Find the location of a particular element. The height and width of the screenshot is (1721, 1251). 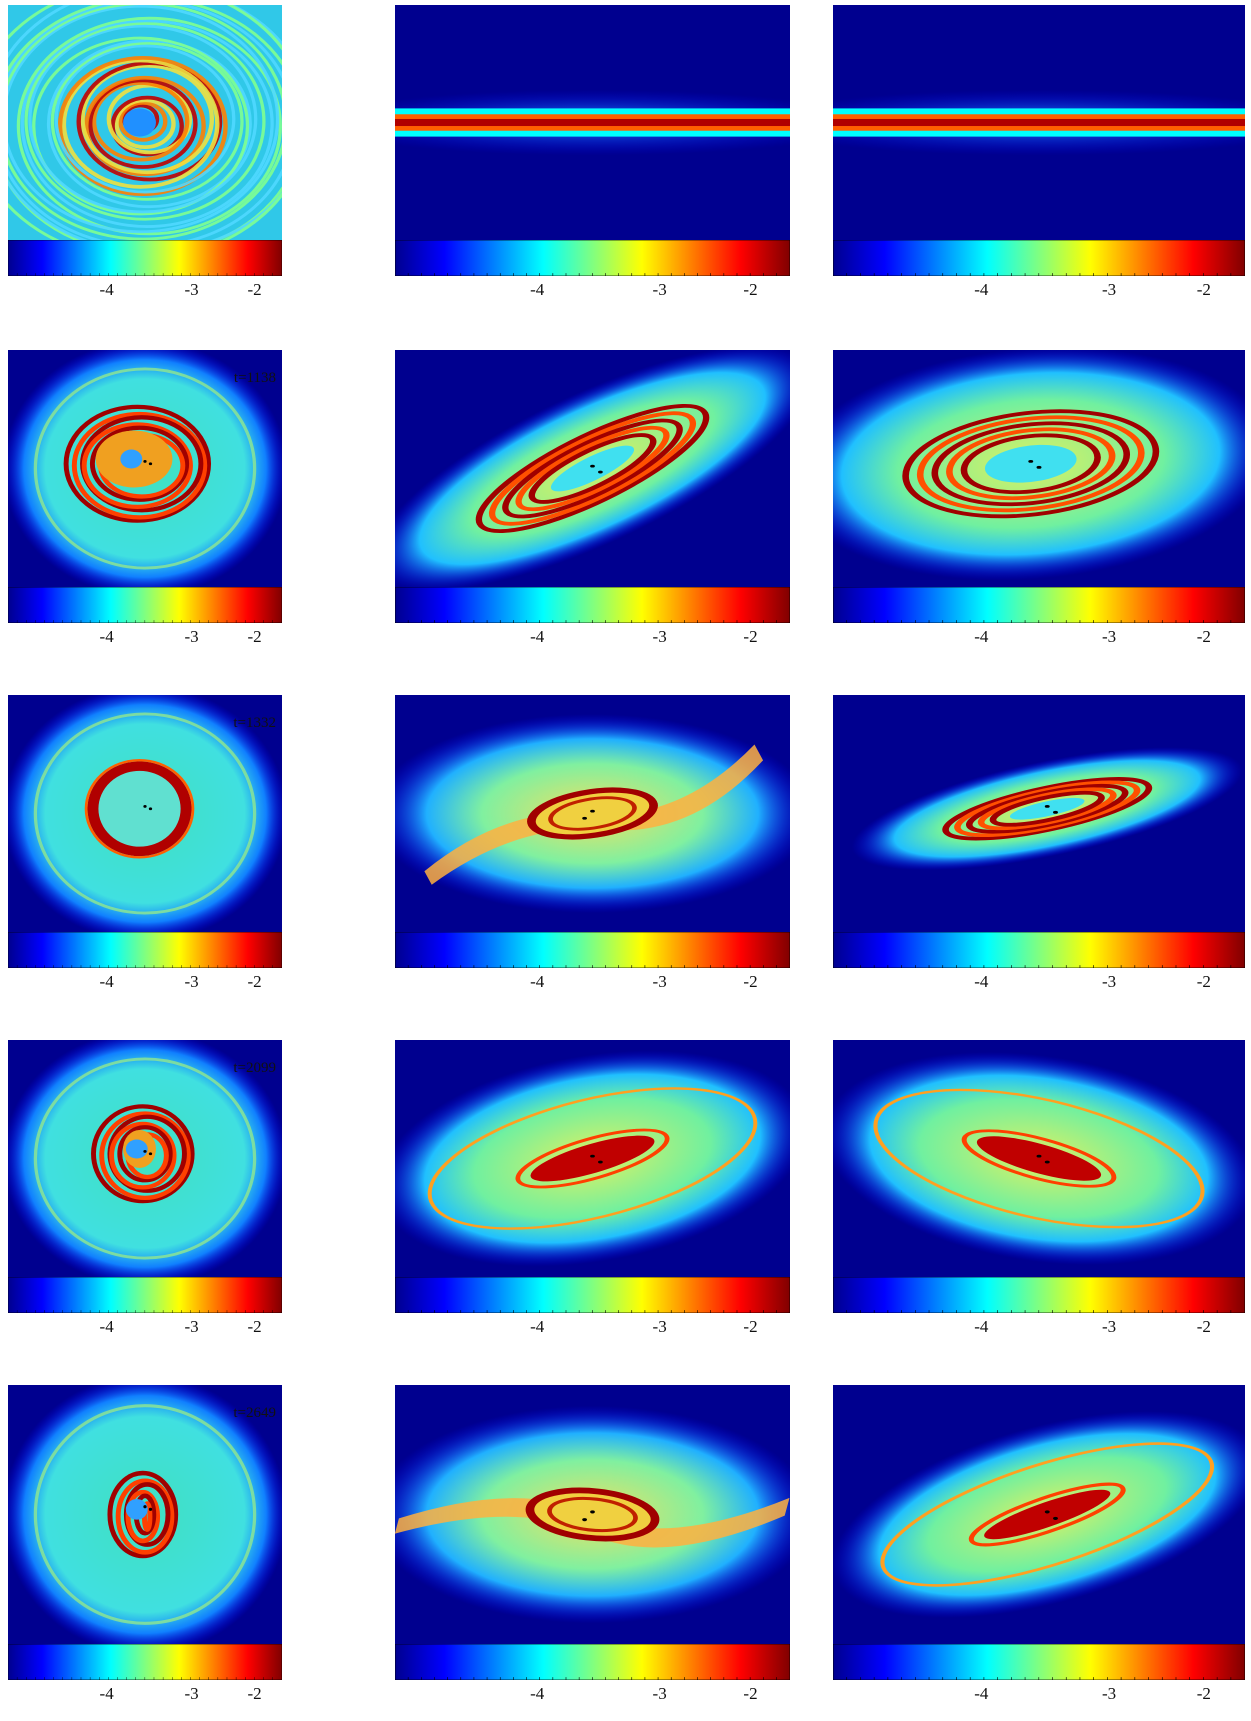

time-label: t=2649 is located at coordinates (254, 1413).